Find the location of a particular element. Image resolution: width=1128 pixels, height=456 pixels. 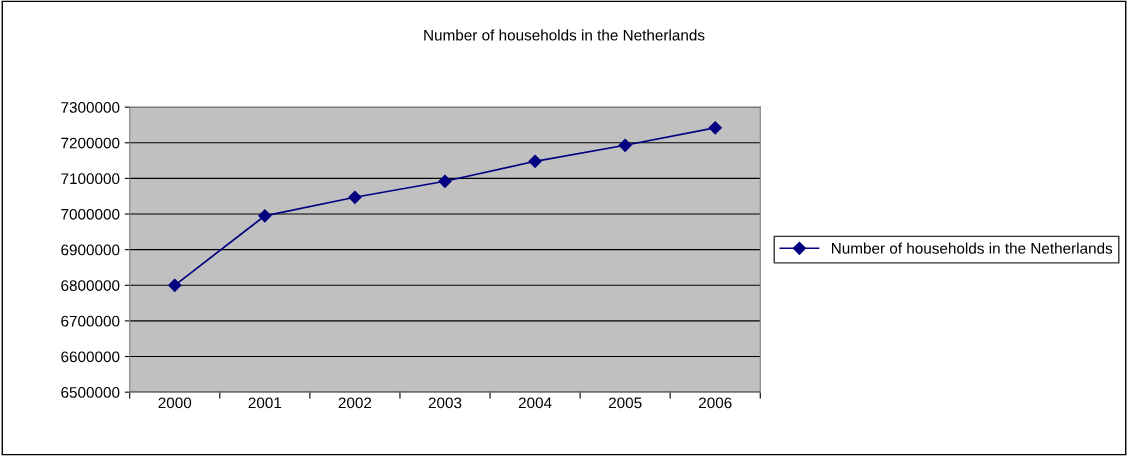

x-tick-label: 2001 is located at coordinates (265, 403).